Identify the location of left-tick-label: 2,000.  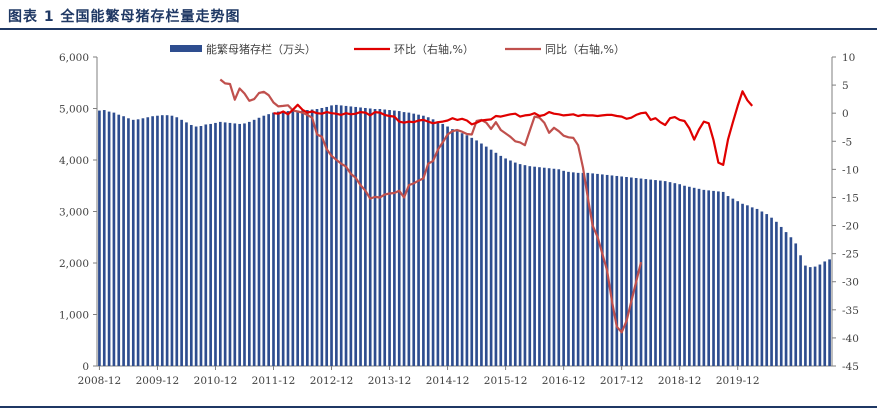
(74, 264).